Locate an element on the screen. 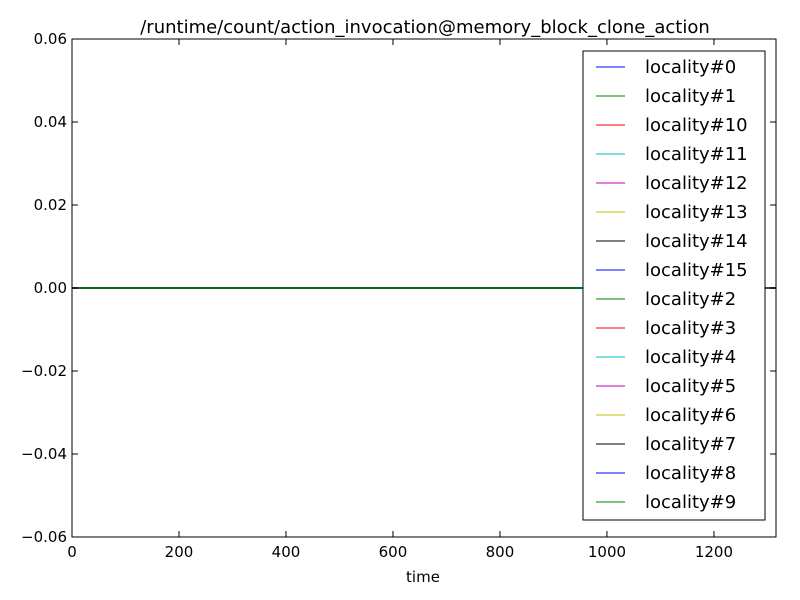  legend-item: locality#13 is located at coordinates (672, 212).